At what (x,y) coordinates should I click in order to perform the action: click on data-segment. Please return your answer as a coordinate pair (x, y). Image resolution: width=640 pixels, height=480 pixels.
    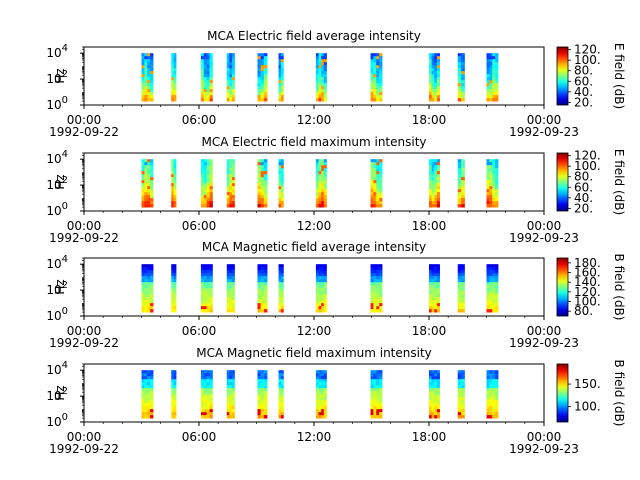
    Looking at the image, I should click on (147, 183).